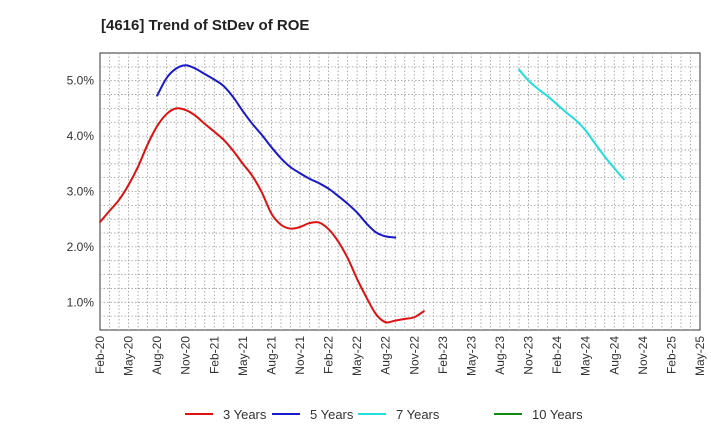  I want to click on x-tick-label: Feb-24, so click(557, 355).